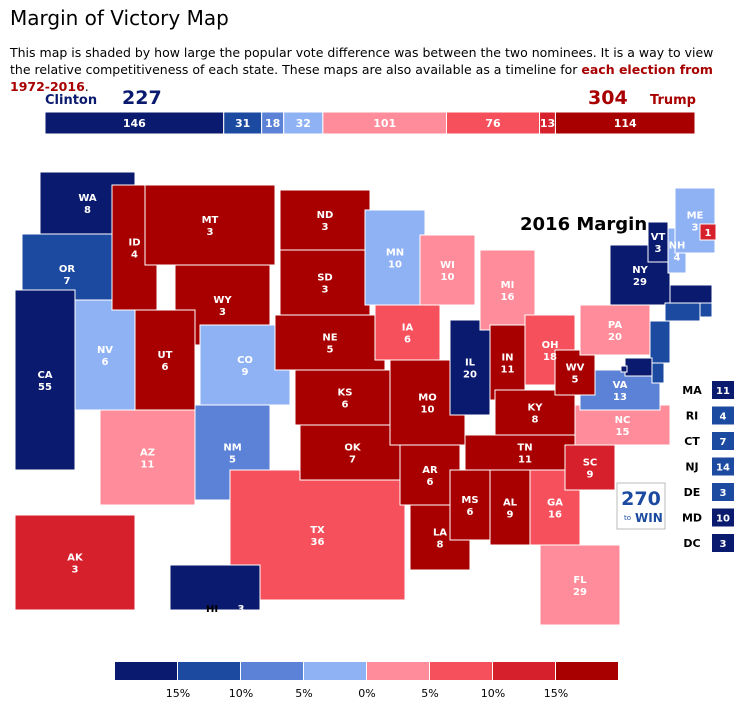 This screenshot has height=709, width=745. What do you see at coordinates (508, 285) in the screenshot?
I see `state-abbr: MI` at bounding box center [508, 285].